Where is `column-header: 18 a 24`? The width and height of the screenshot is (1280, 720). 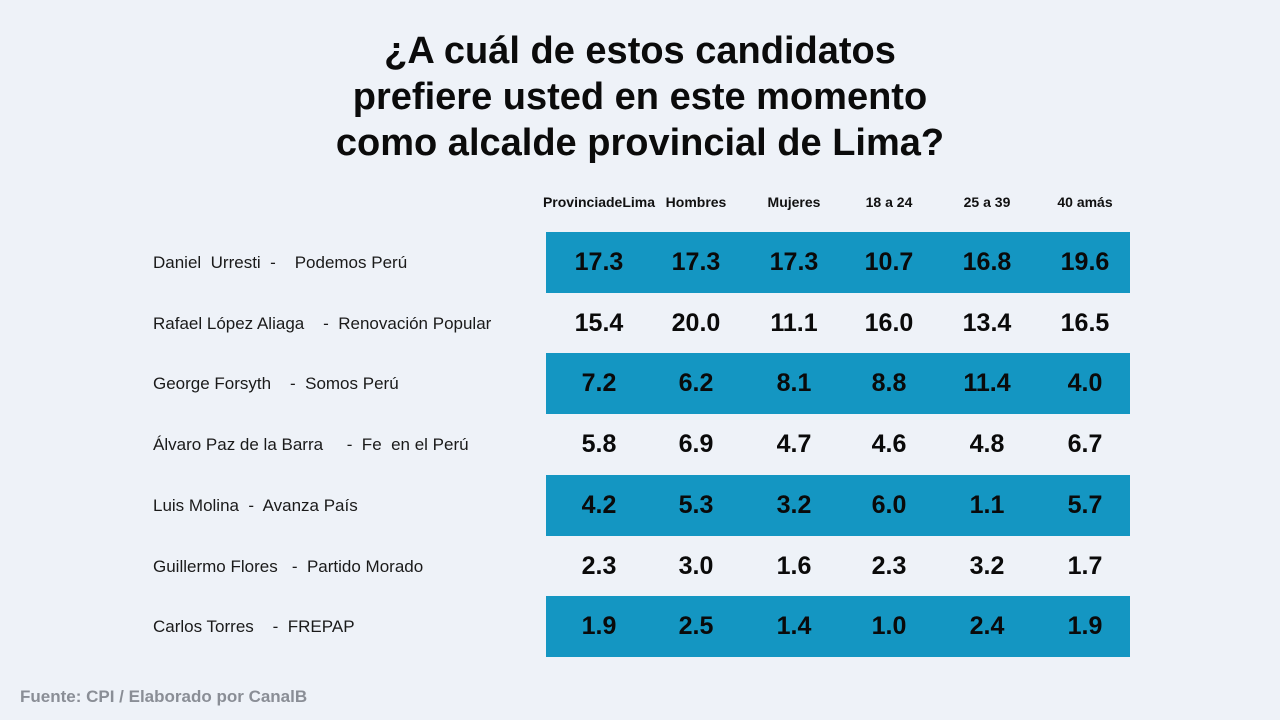 column-header: 18 a 24 is located at coordinates (889, 202).